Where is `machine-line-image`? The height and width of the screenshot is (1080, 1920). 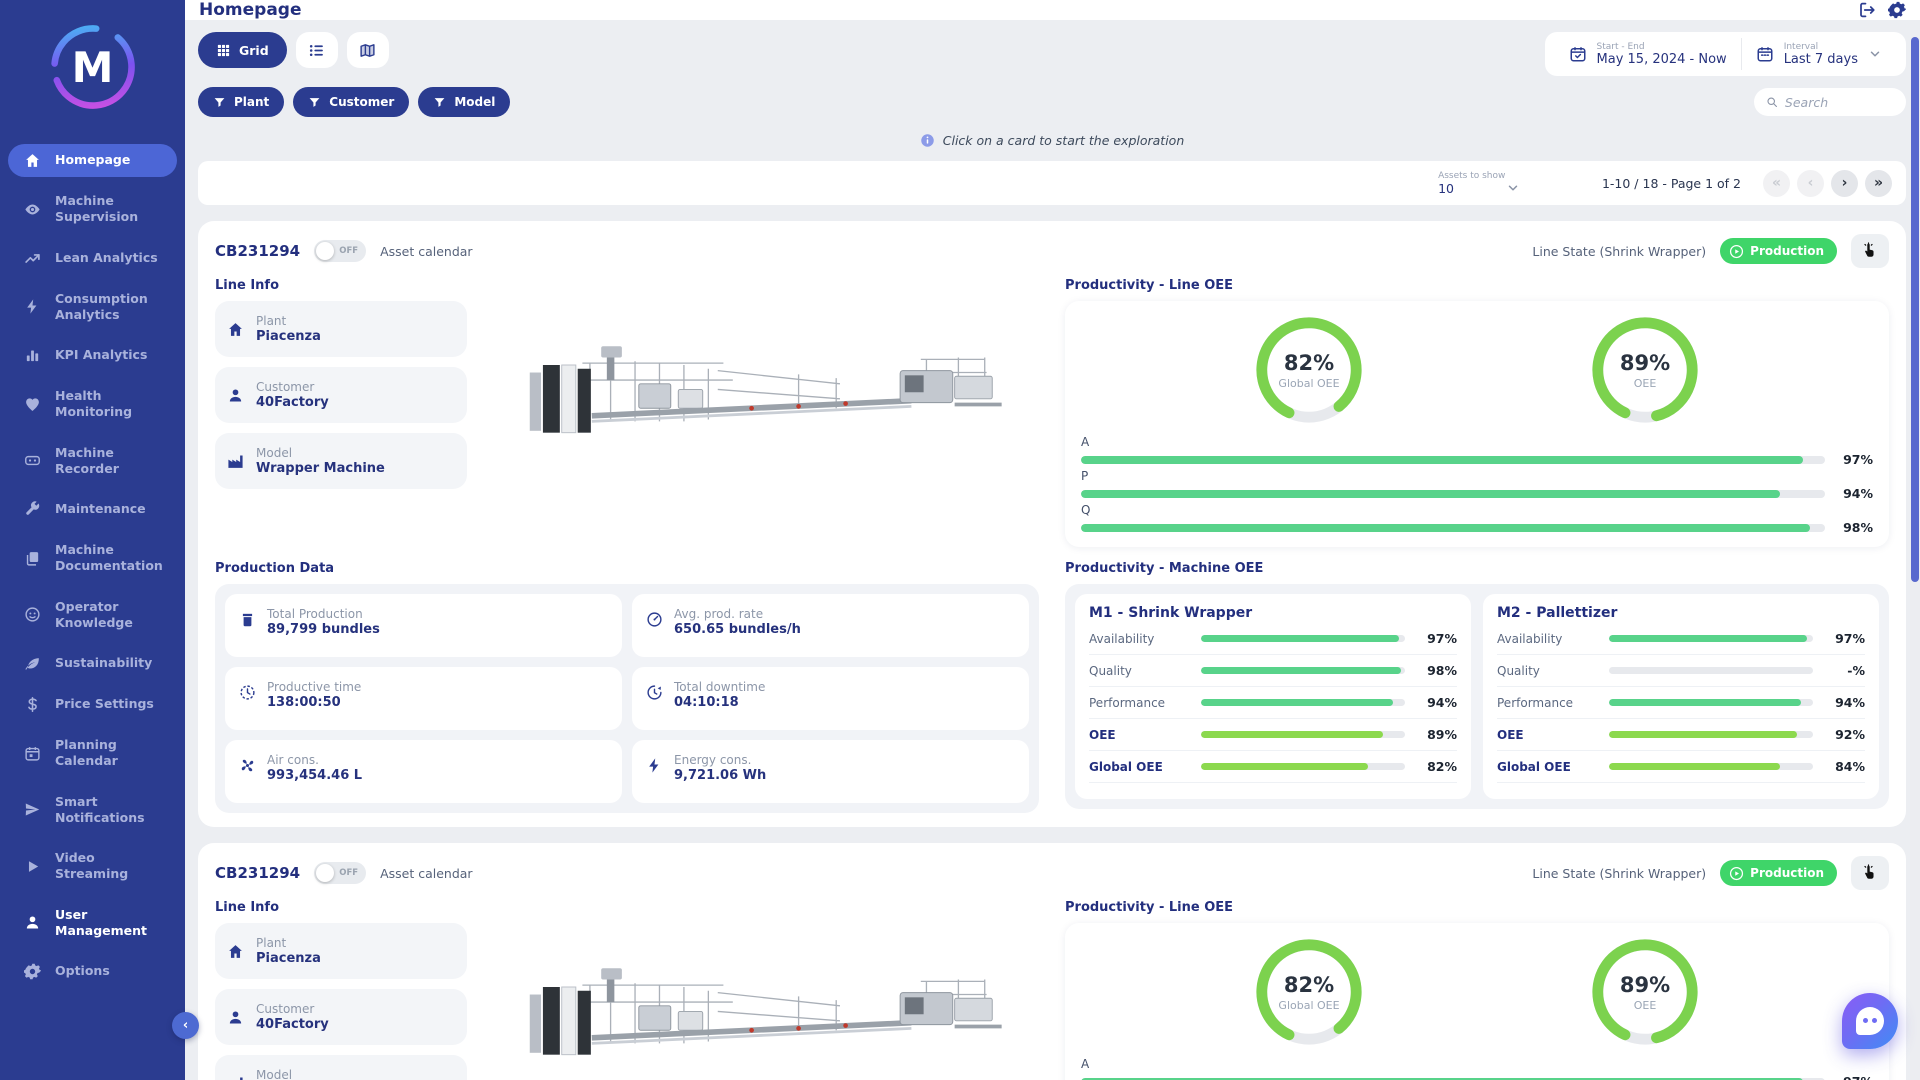 machine-line-image is located at coordinates (761, 388).